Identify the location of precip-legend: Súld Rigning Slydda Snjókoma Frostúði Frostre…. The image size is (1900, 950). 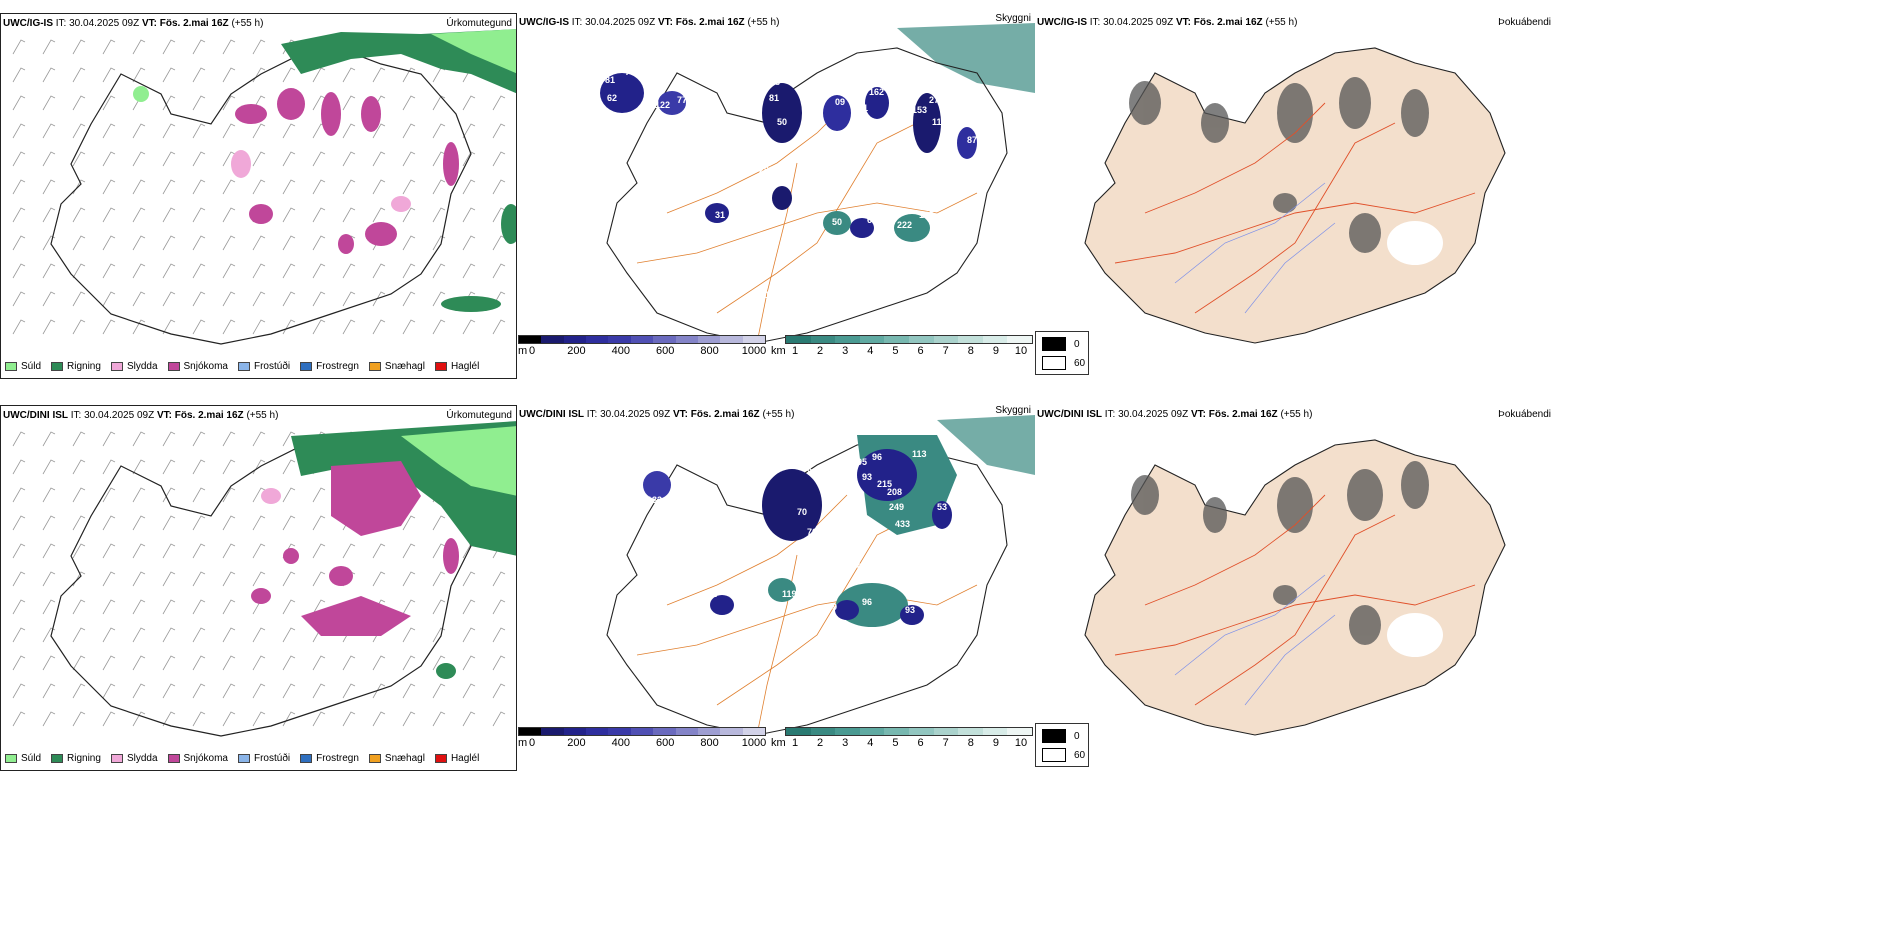
(242, 758).